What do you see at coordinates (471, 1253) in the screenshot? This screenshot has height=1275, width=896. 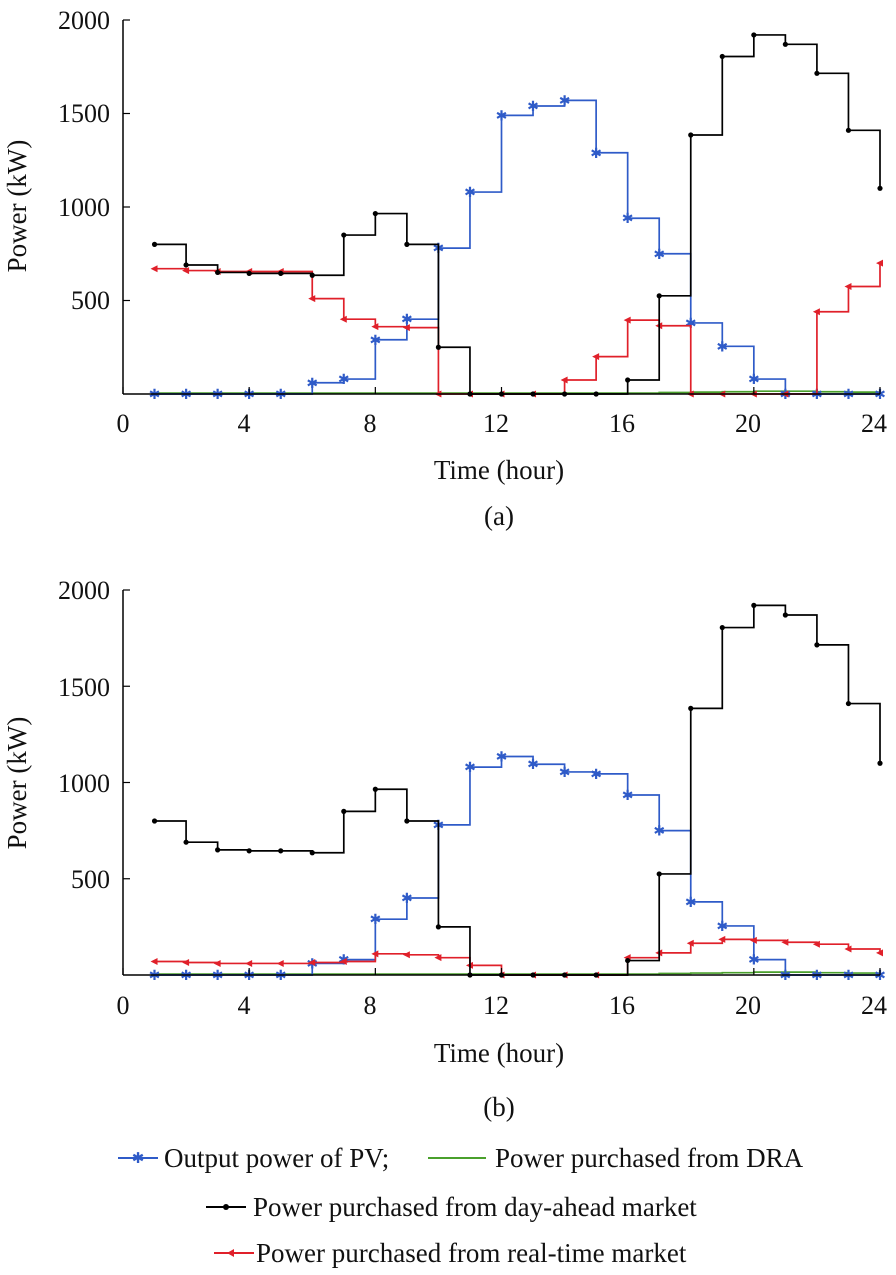 I see `legend-label-rtm: Power purchased from real-time market` at bounding box center [471, 1253].